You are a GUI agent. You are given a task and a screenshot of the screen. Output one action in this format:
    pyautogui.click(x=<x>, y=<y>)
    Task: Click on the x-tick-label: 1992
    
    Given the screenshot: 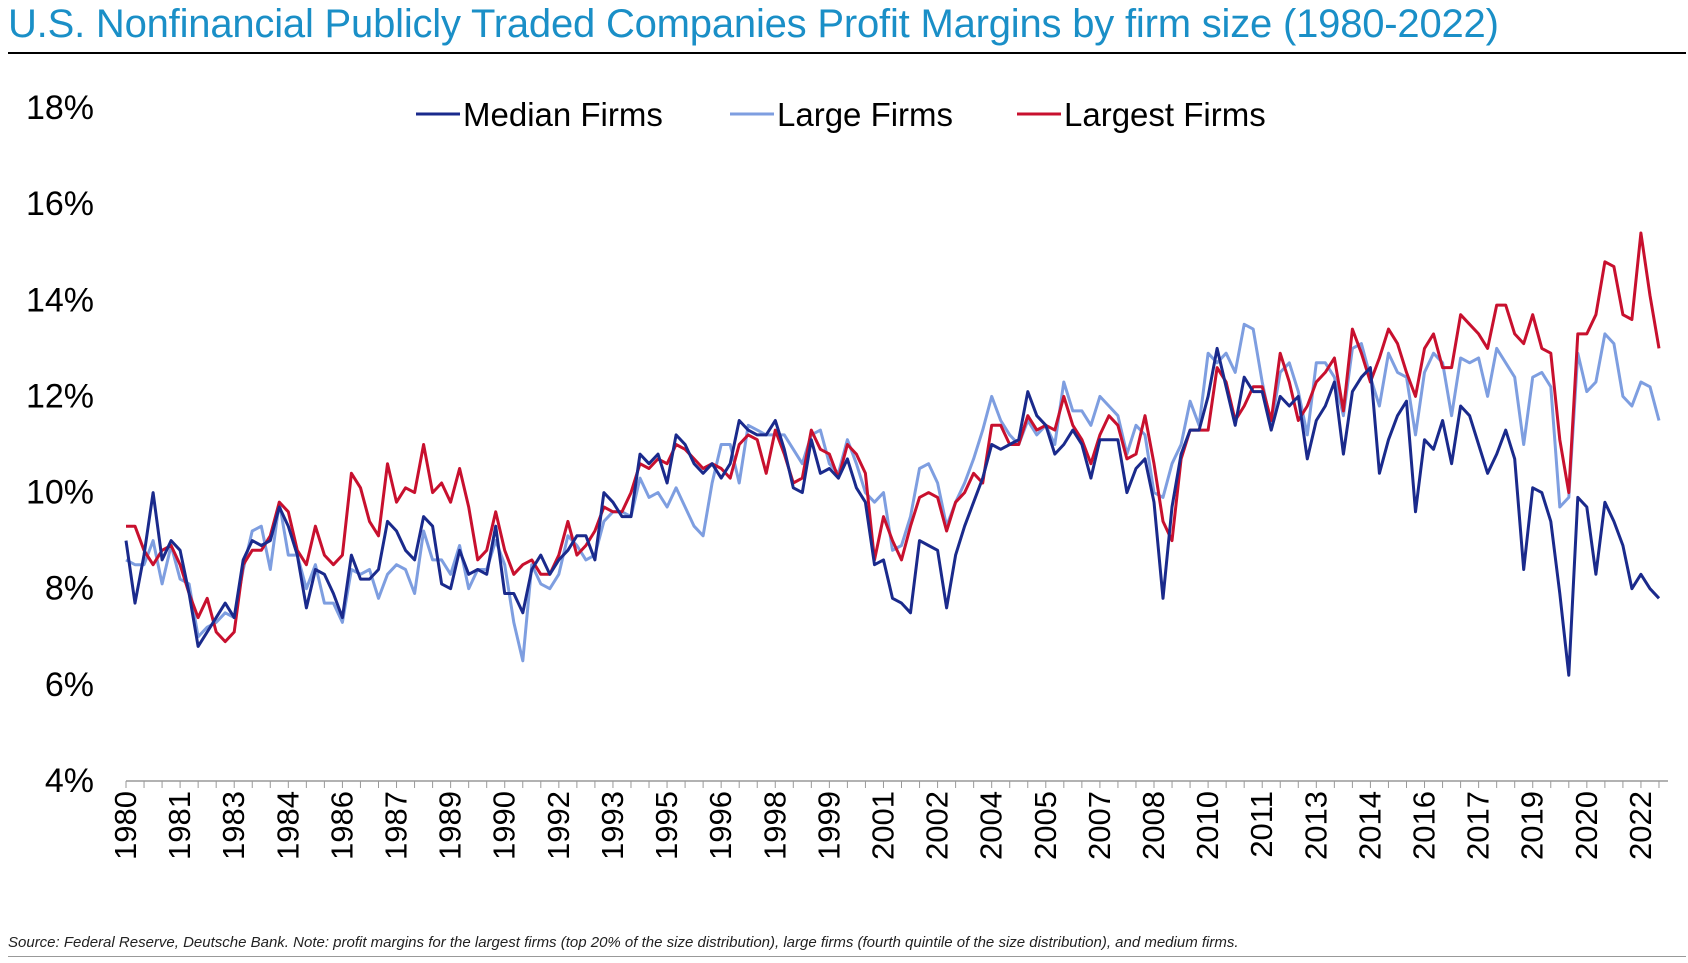 What is the action you would take?
    pyautogui.click(x=558, y=825)
    